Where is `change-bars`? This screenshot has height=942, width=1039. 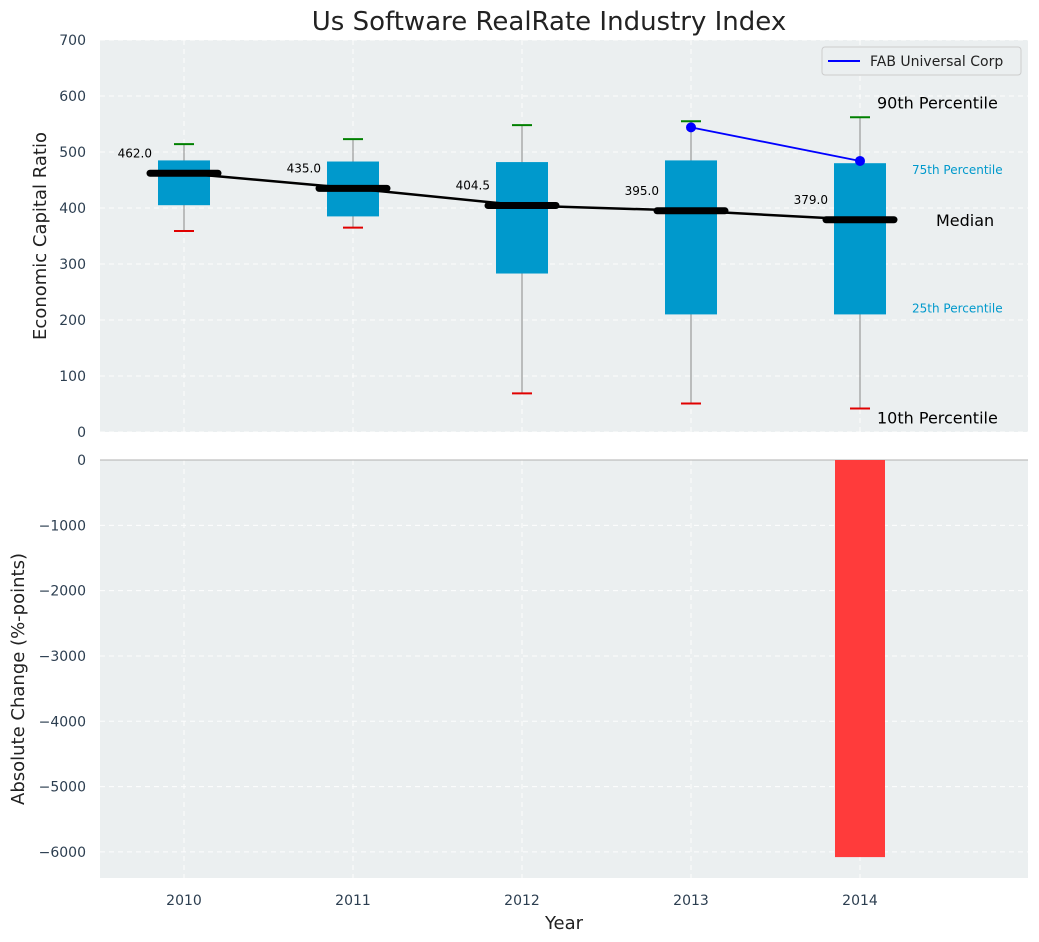 change-bars is located at coordinates (860, 659).